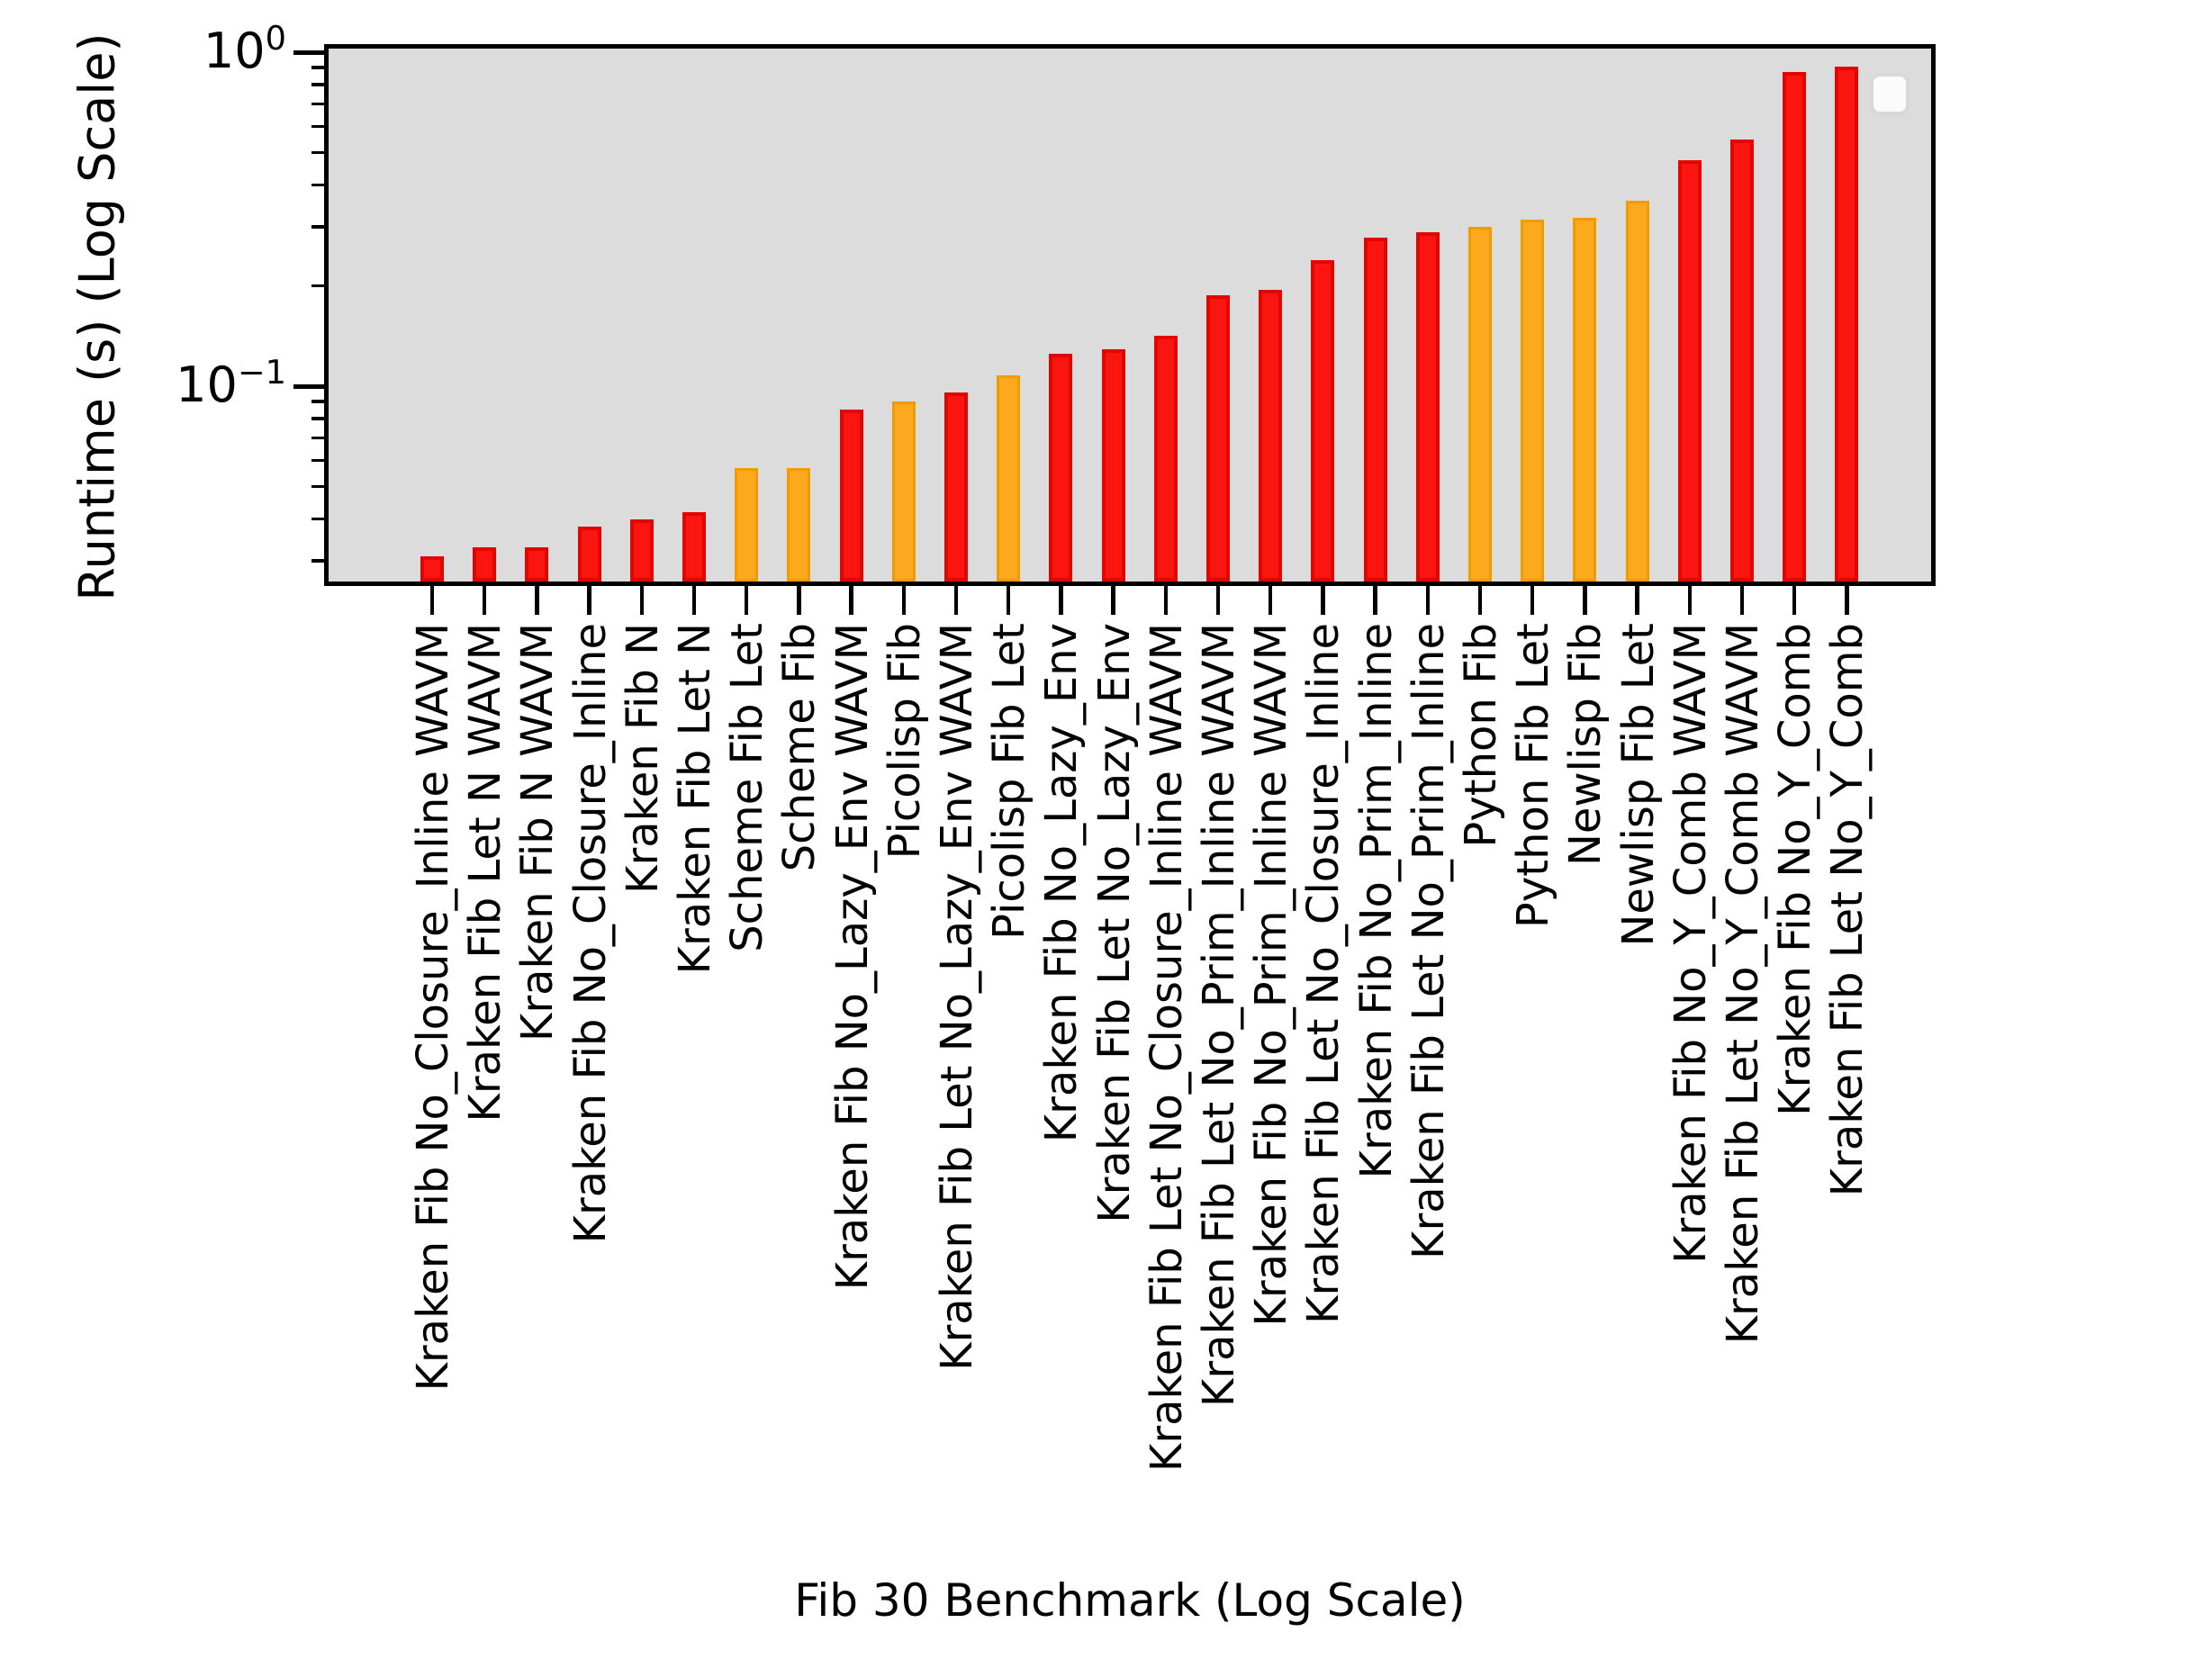  What do you see at coordinates (1130, 1600) in the screenshot?
I see `x-axis-label: Fib 30 Benchmark (Log Scale)` at bounding box center [1130, 1600].